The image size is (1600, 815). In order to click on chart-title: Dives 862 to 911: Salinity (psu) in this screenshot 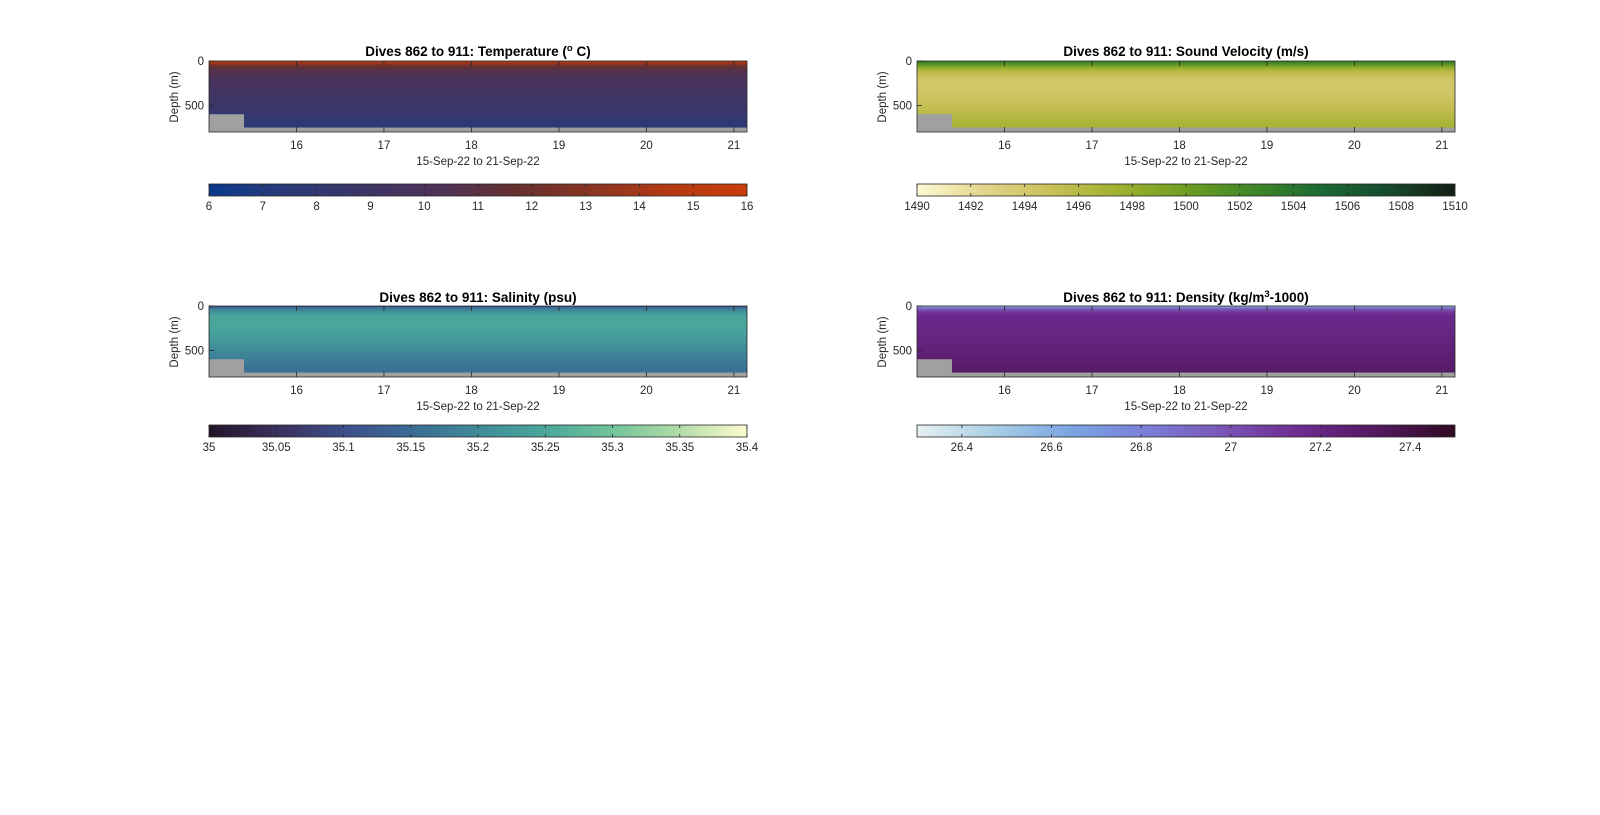, I will do `click(477, 297)`.